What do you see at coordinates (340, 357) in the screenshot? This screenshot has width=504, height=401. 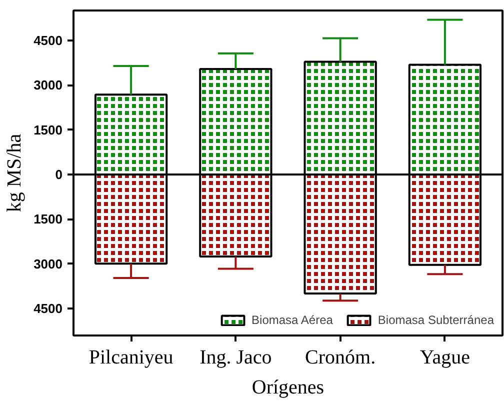 I see `x-tick-label: Cronóm.` at bounding box center [340, 357].